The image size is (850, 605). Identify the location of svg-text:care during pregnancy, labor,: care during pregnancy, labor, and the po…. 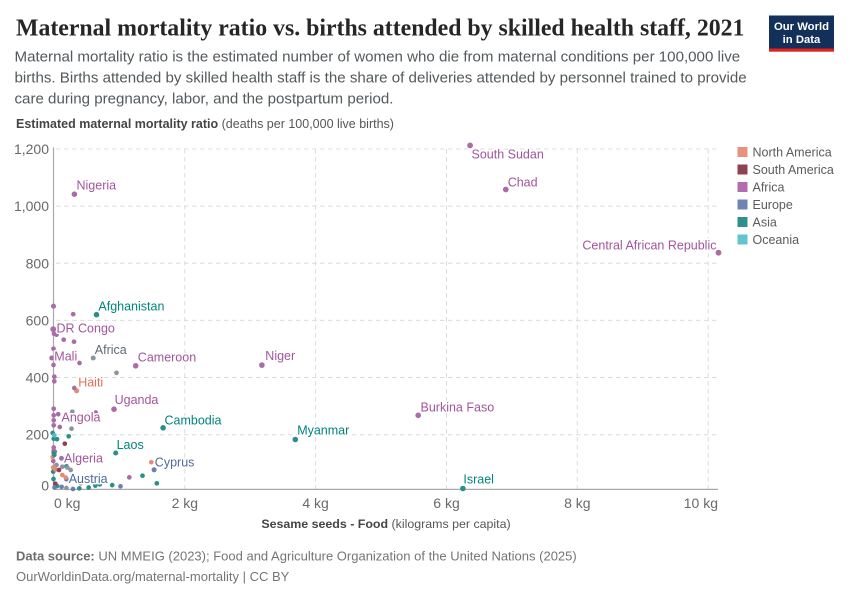
(204, 99).